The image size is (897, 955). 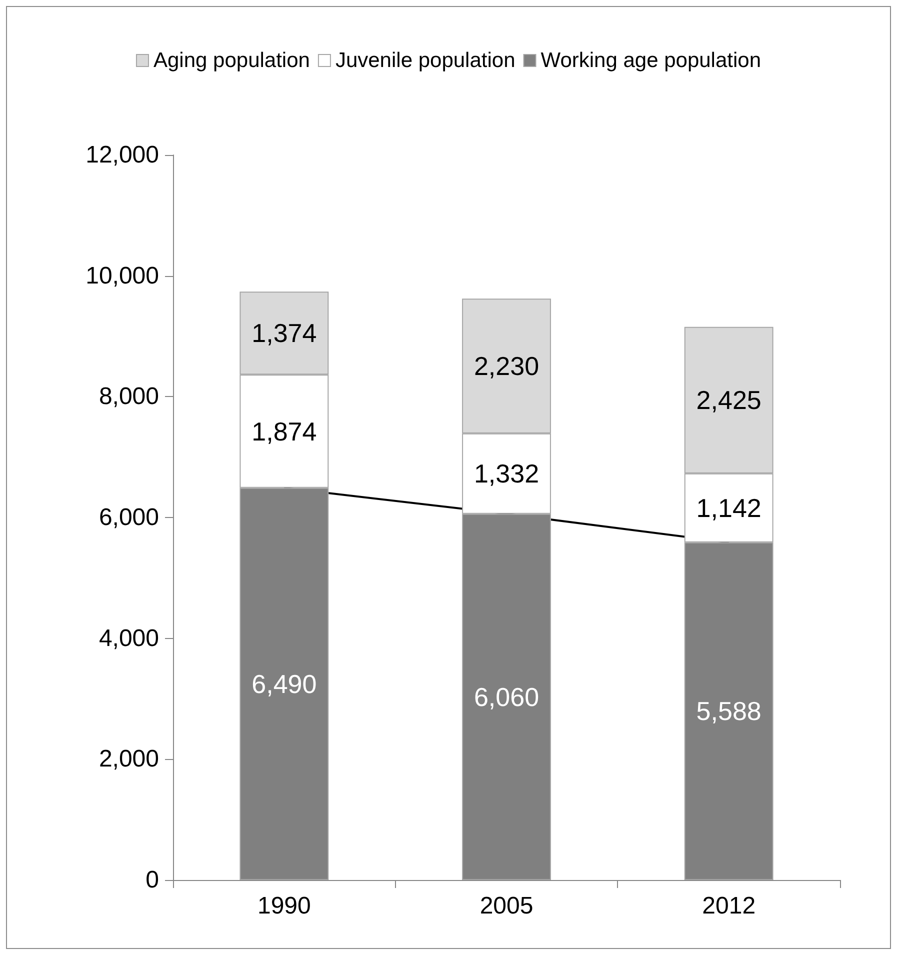 What do you see at coordinates (284, 431) in the screenshot?
I see `data-label: 1,874` at bounding box center [284, 431].